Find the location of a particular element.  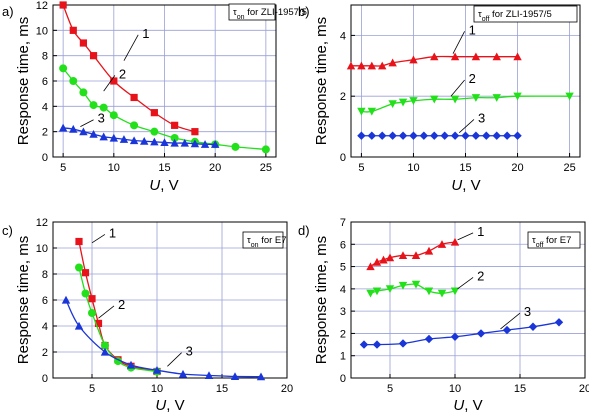

y-tick-label: 6 is located at coordinates (343, 245).